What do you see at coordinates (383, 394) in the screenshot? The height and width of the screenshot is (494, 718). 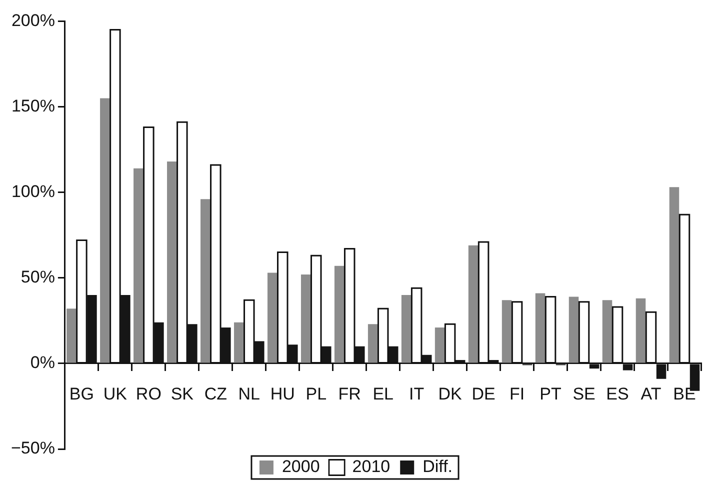 I see `x-tick-label: EL` at bounding box center [383, 394].